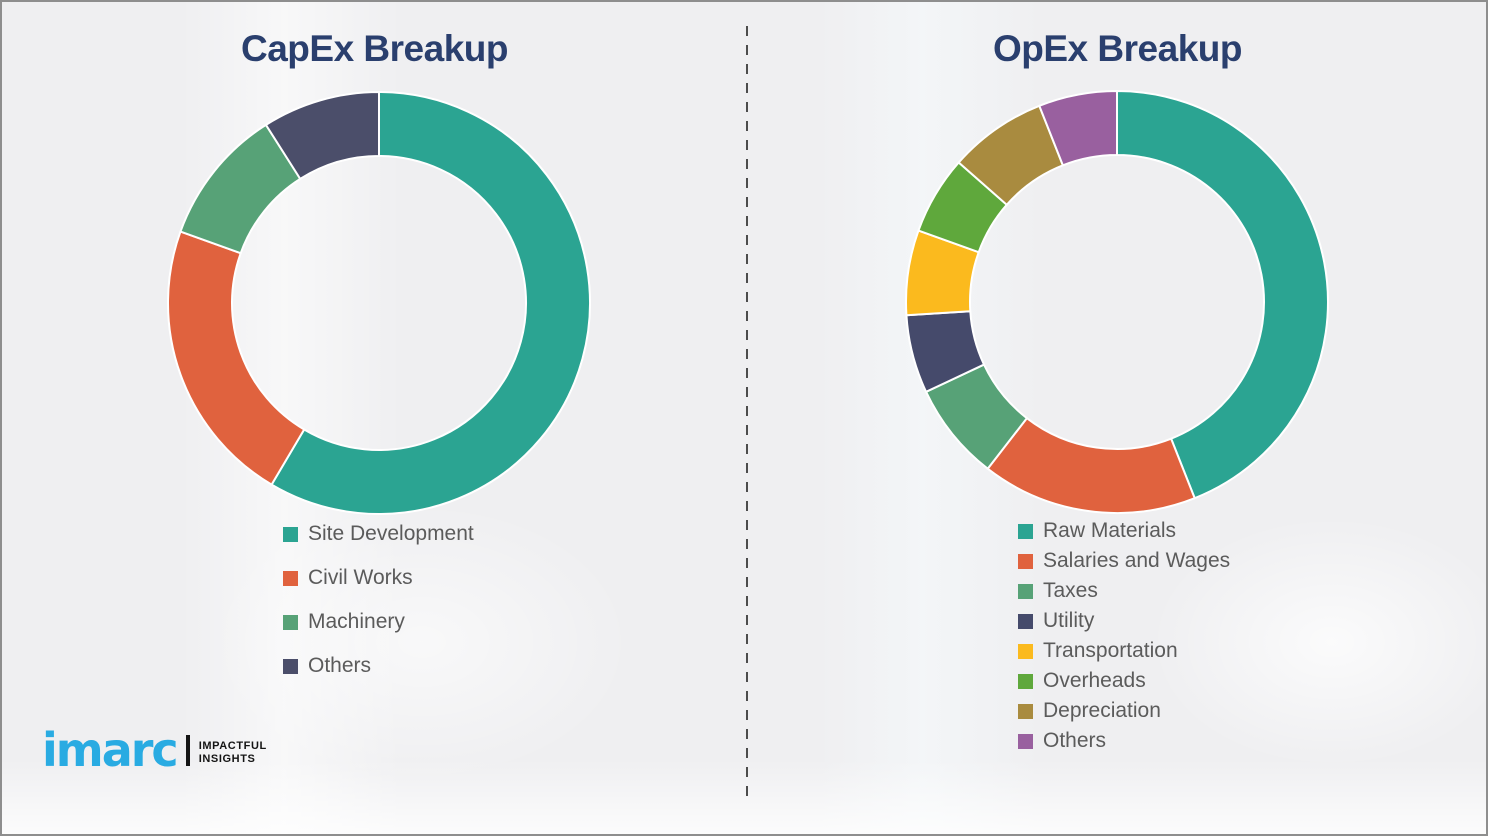  What do you see at coordinates (187, 751) in the screenshot?
I see `logo-divider-bar` at bounding box center [187, 751].